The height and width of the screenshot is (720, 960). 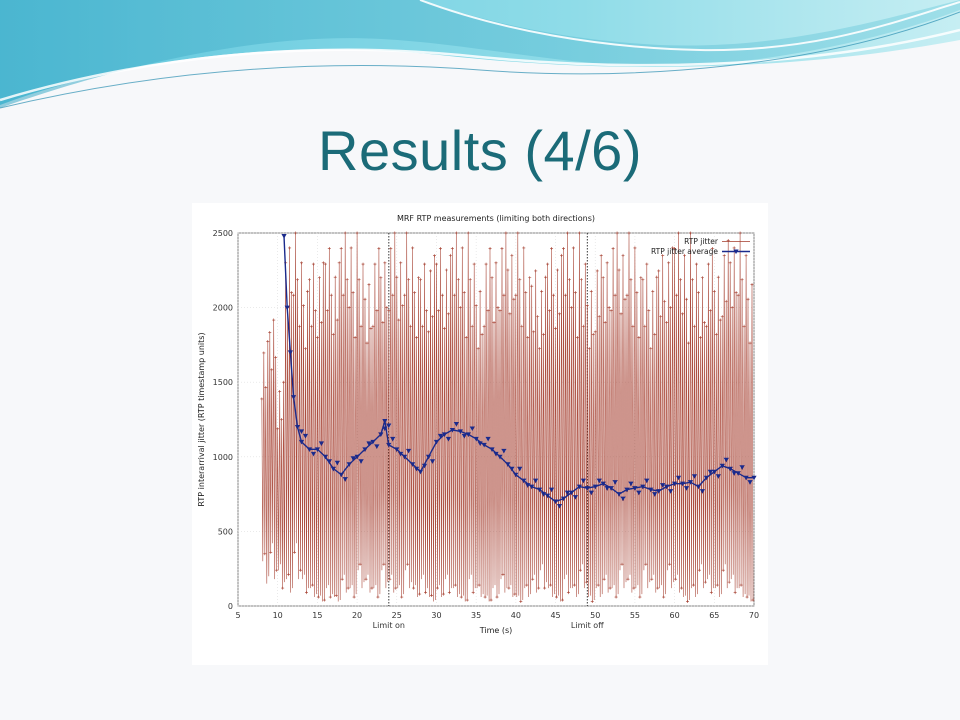 I want to click on y-tick-label: 500, so click(x=225, y=531).